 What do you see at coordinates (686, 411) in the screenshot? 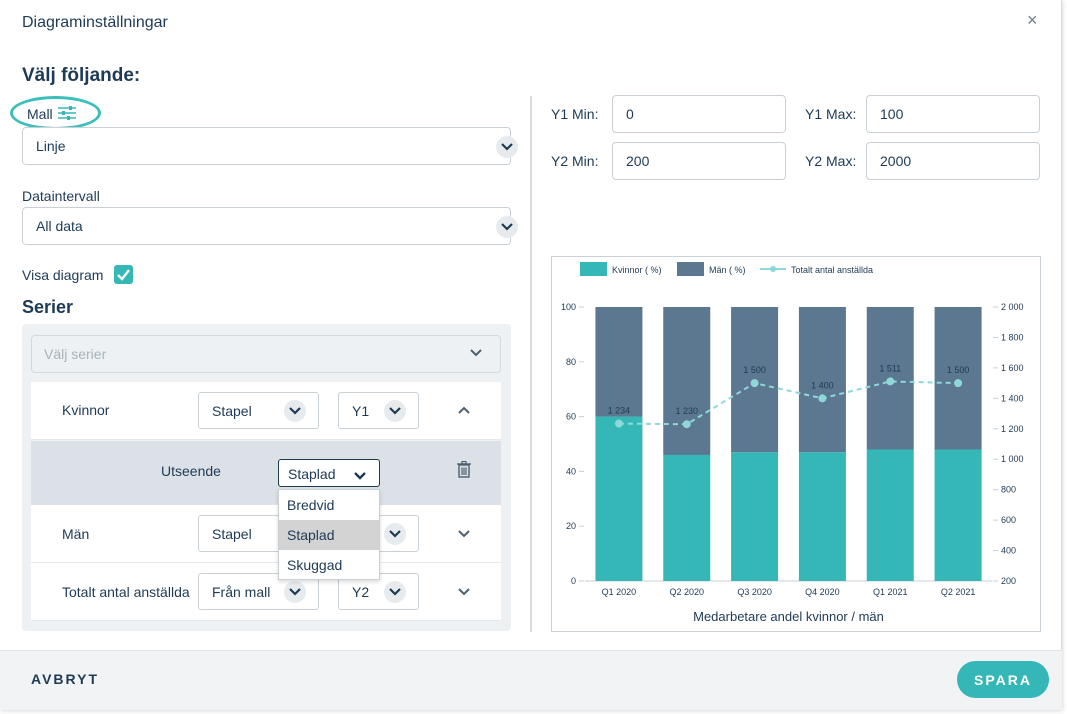
I see `data-label: 1 230` at bounding box center [686, 411].